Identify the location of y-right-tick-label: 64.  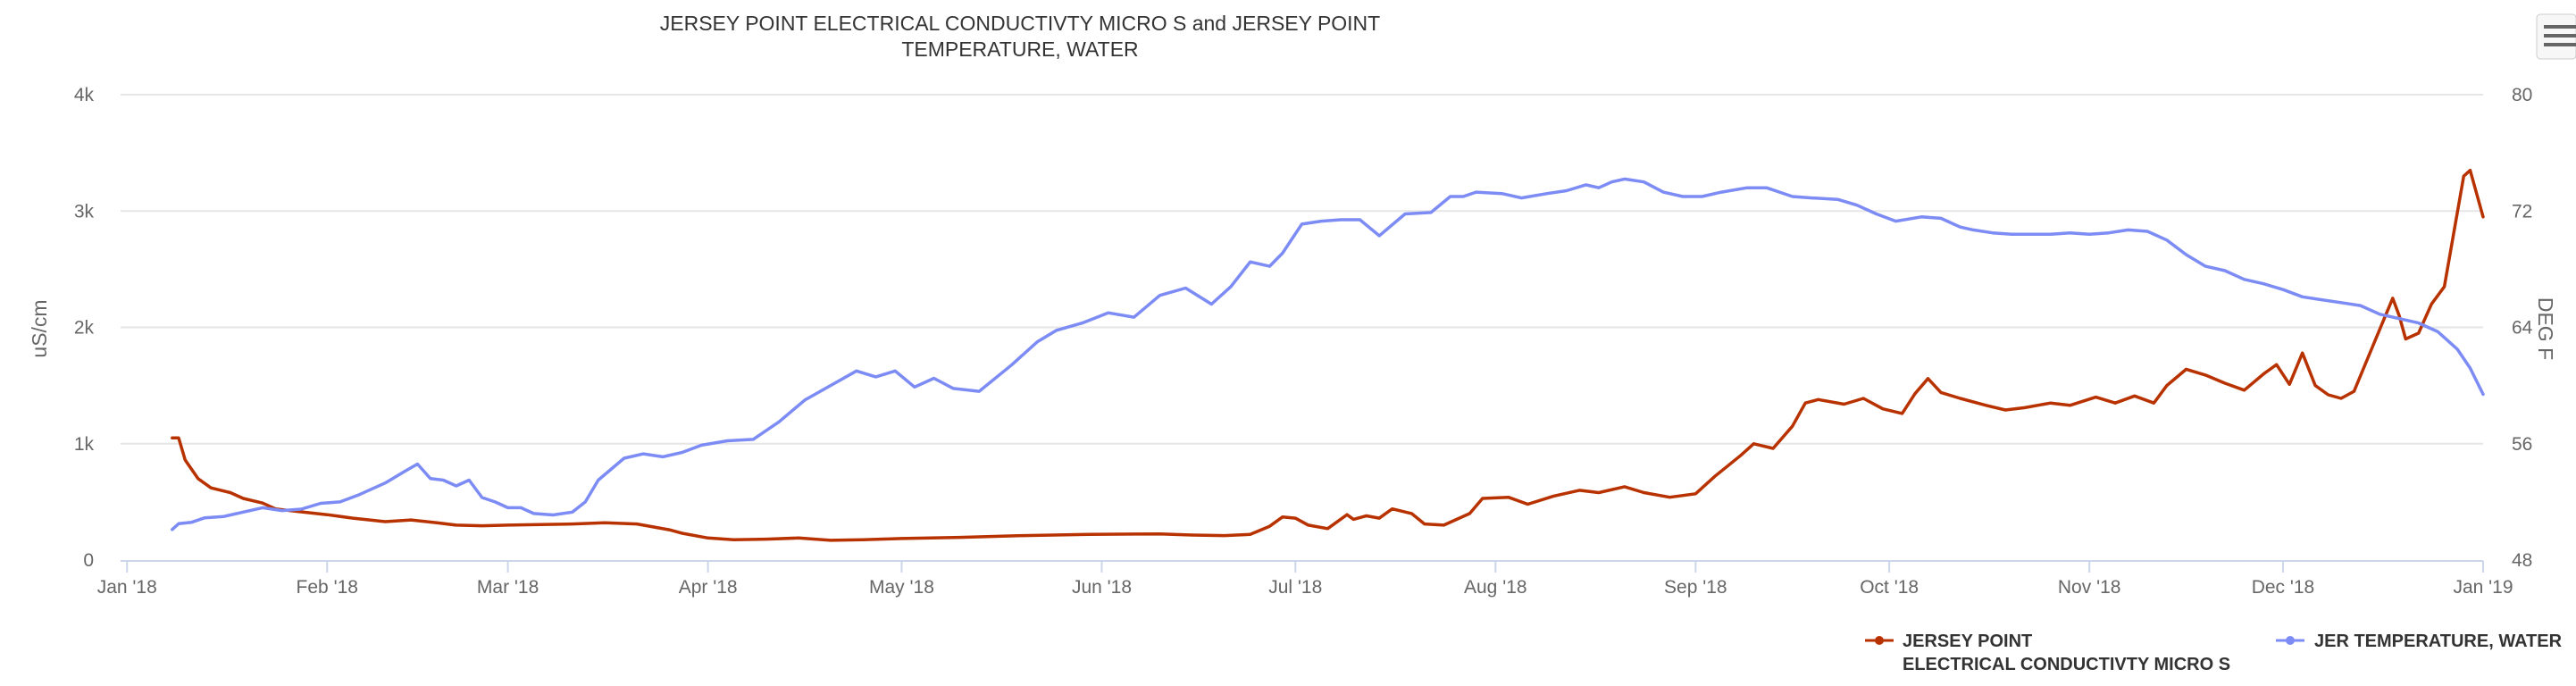
(2523, 328).